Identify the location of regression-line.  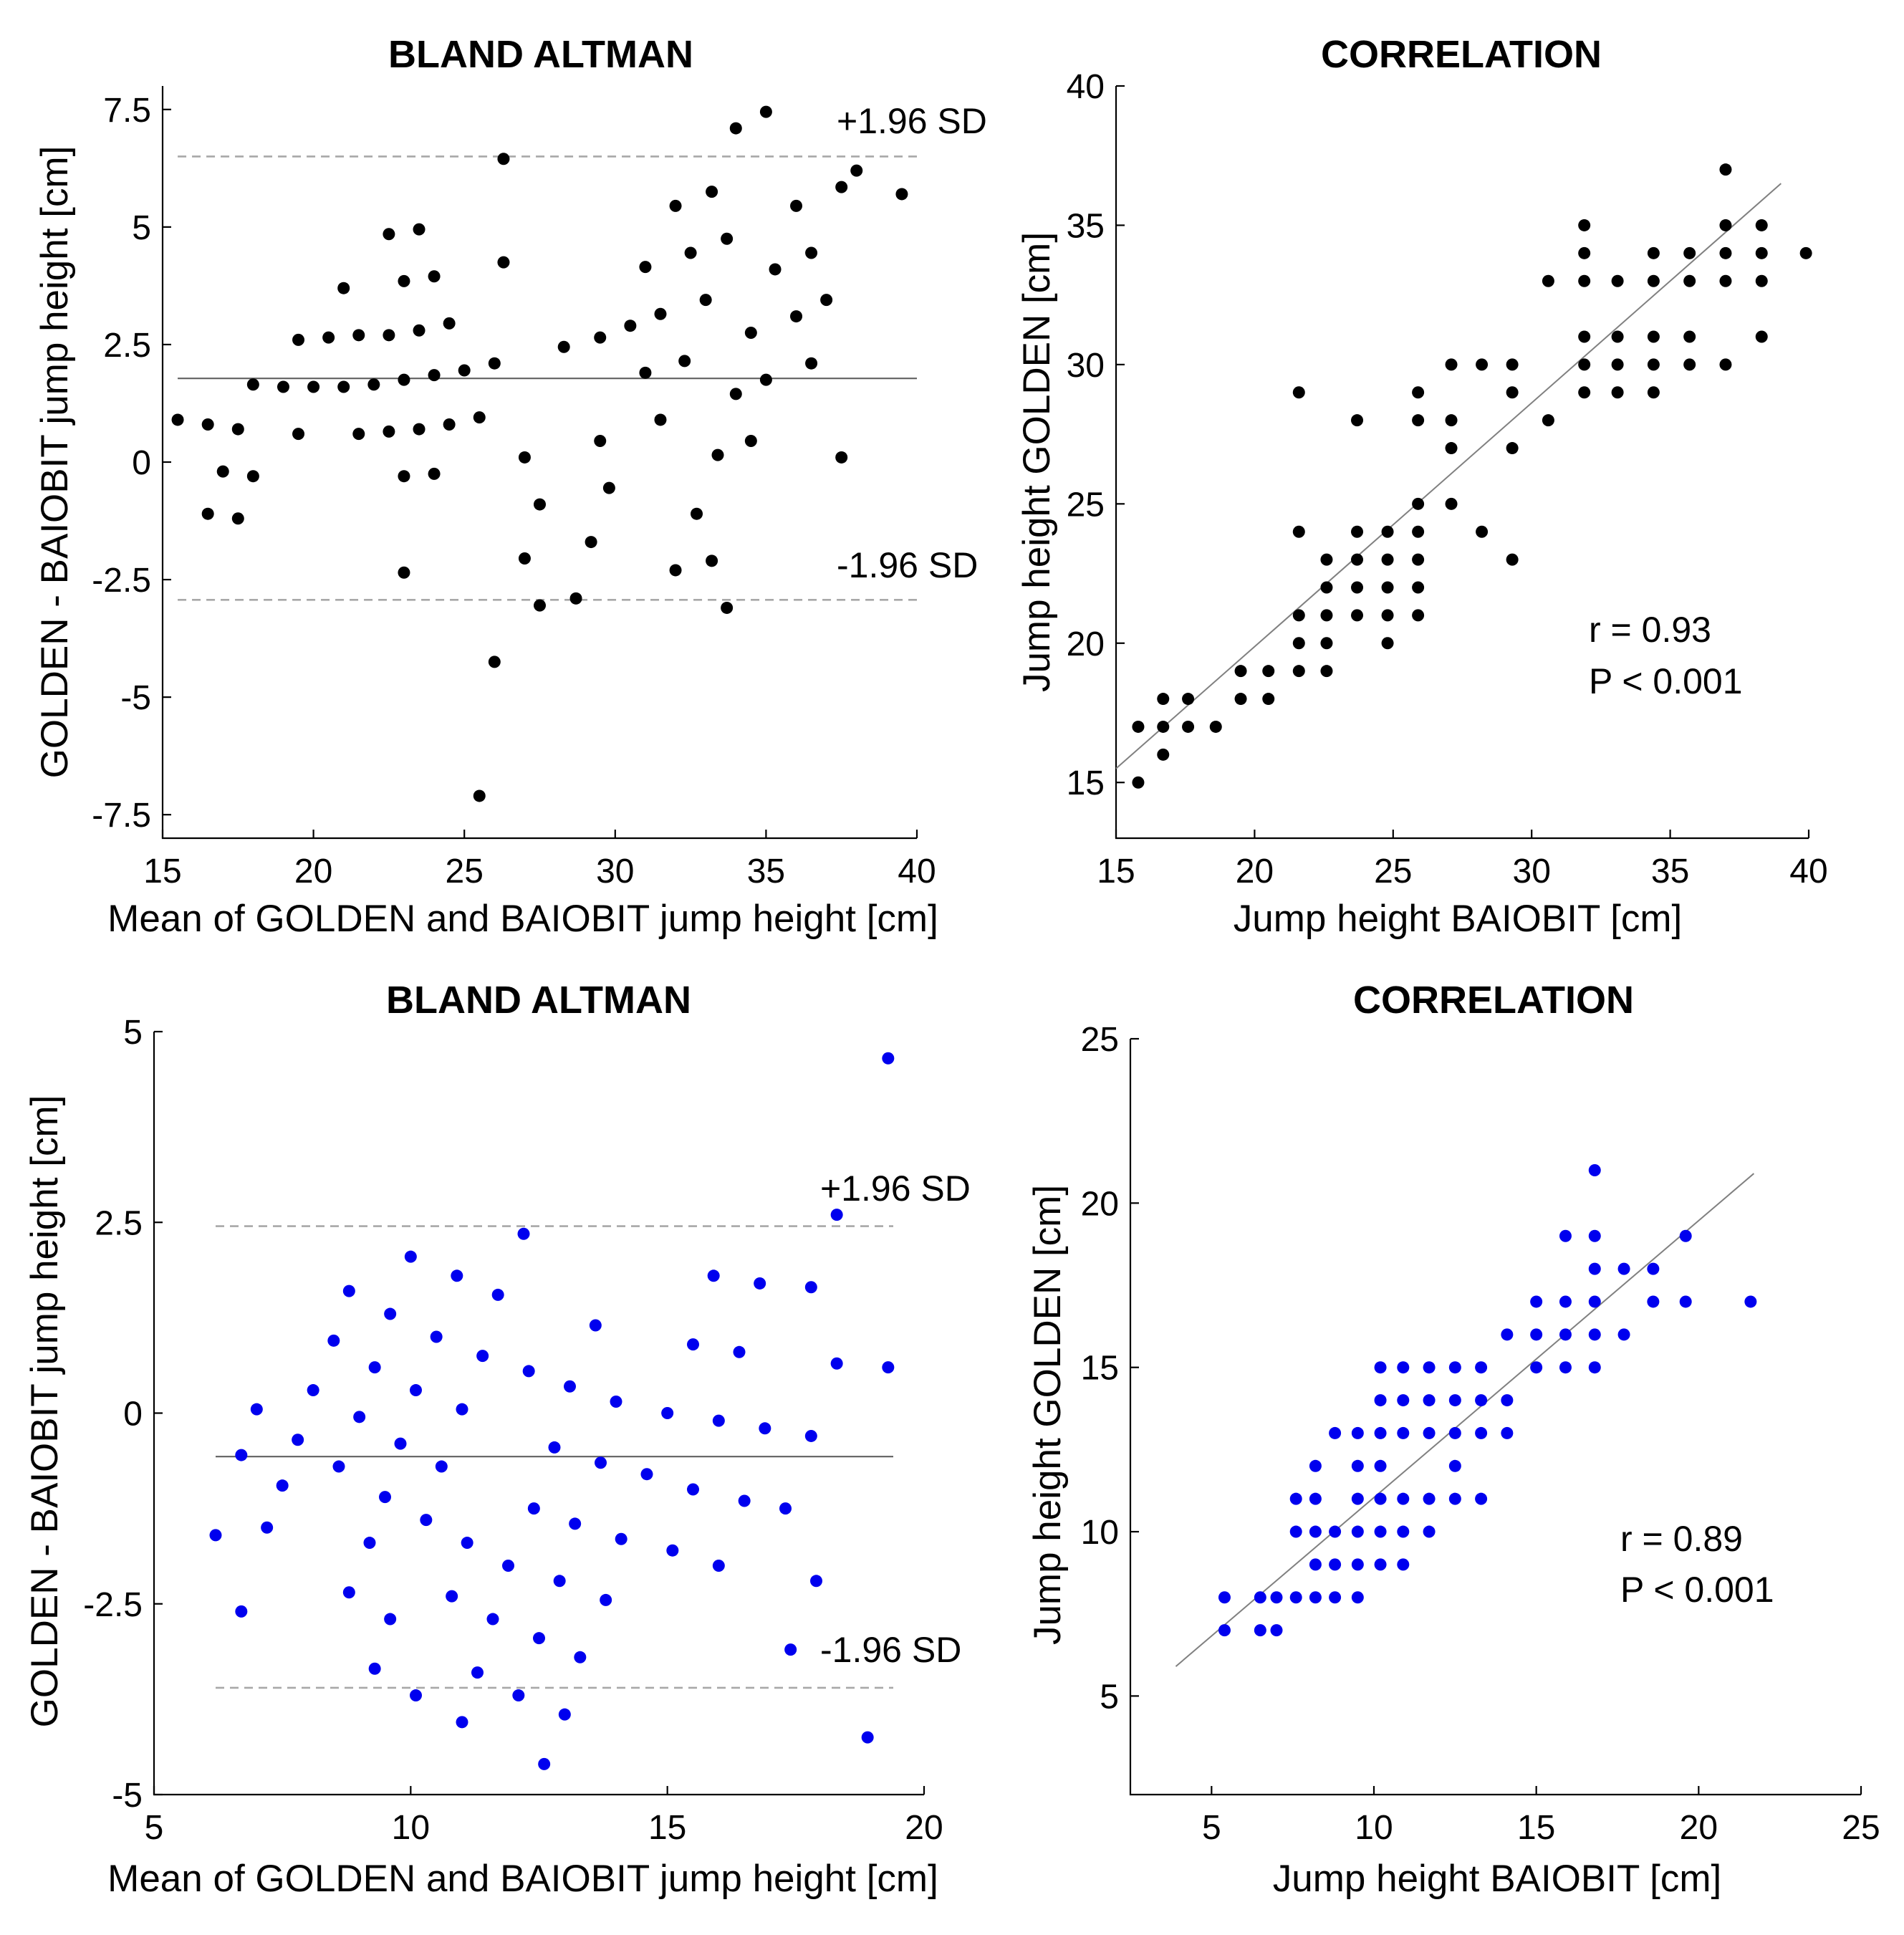
(1465, 1420).